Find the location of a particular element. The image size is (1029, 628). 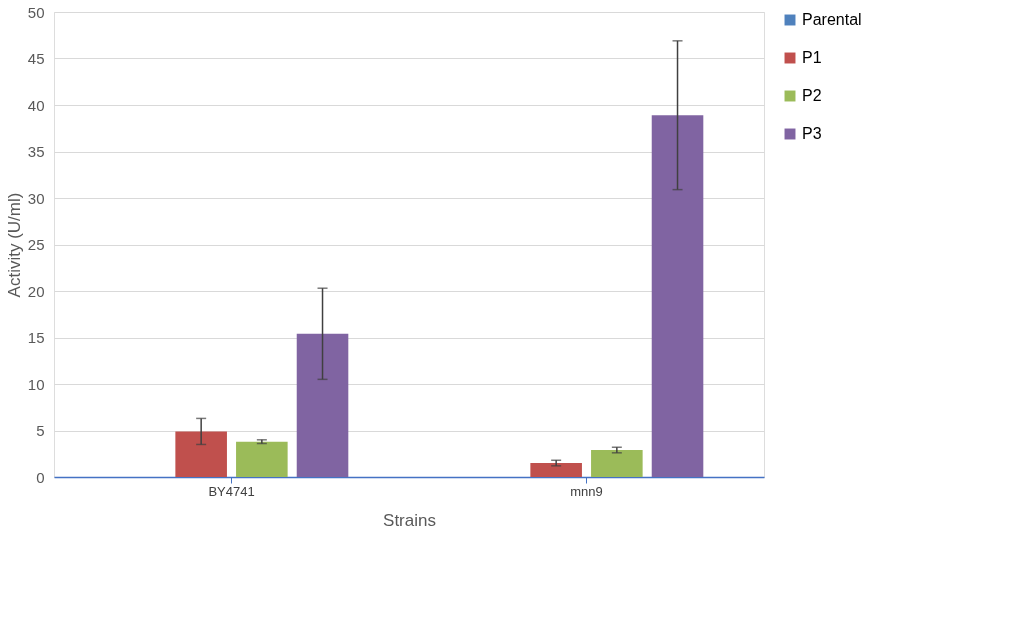

y-tick-label: 0 is located at coordinates (40, 477).